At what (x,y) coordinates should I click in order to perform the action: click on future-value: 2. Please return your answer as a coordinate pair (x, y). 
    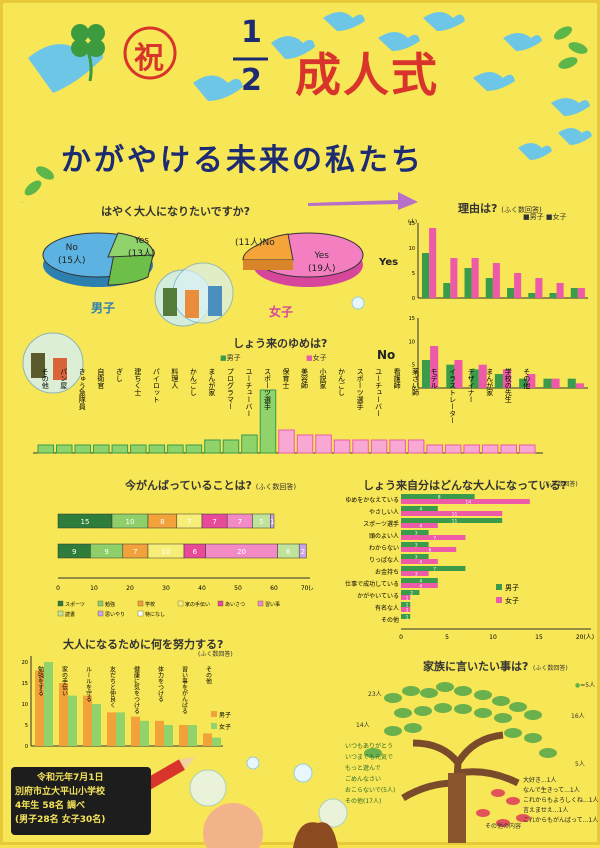
    Looking at the image, I should click on (411, 594).